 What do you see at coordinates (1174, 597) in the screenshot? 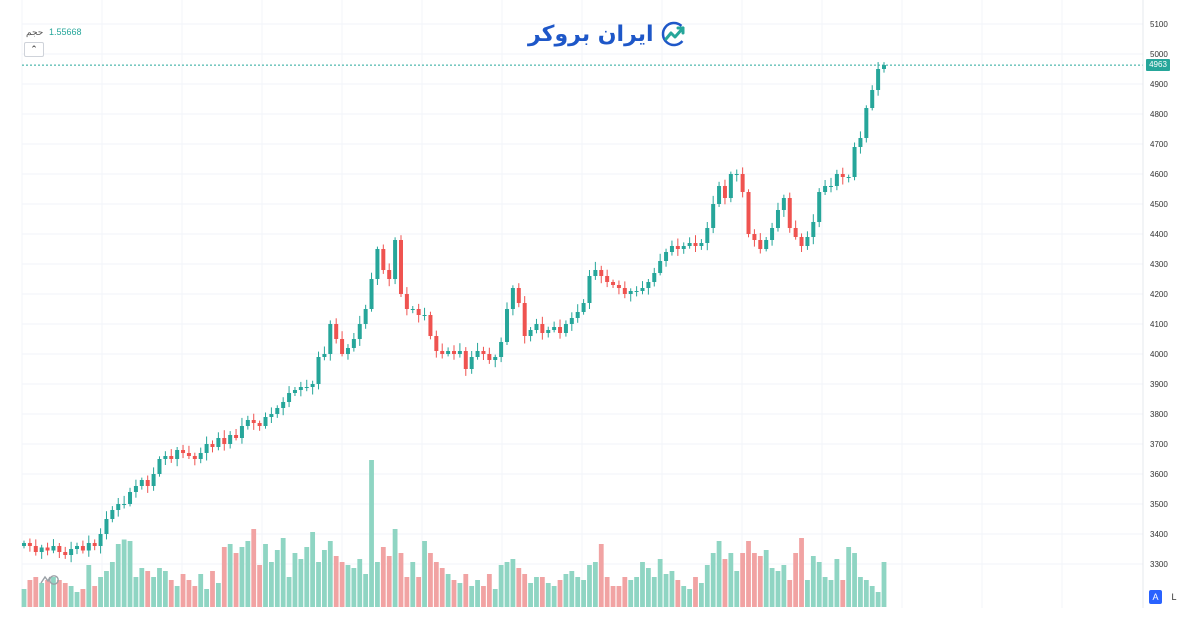
I see `log-scale-button: L` at bounding box center [1174, 597].